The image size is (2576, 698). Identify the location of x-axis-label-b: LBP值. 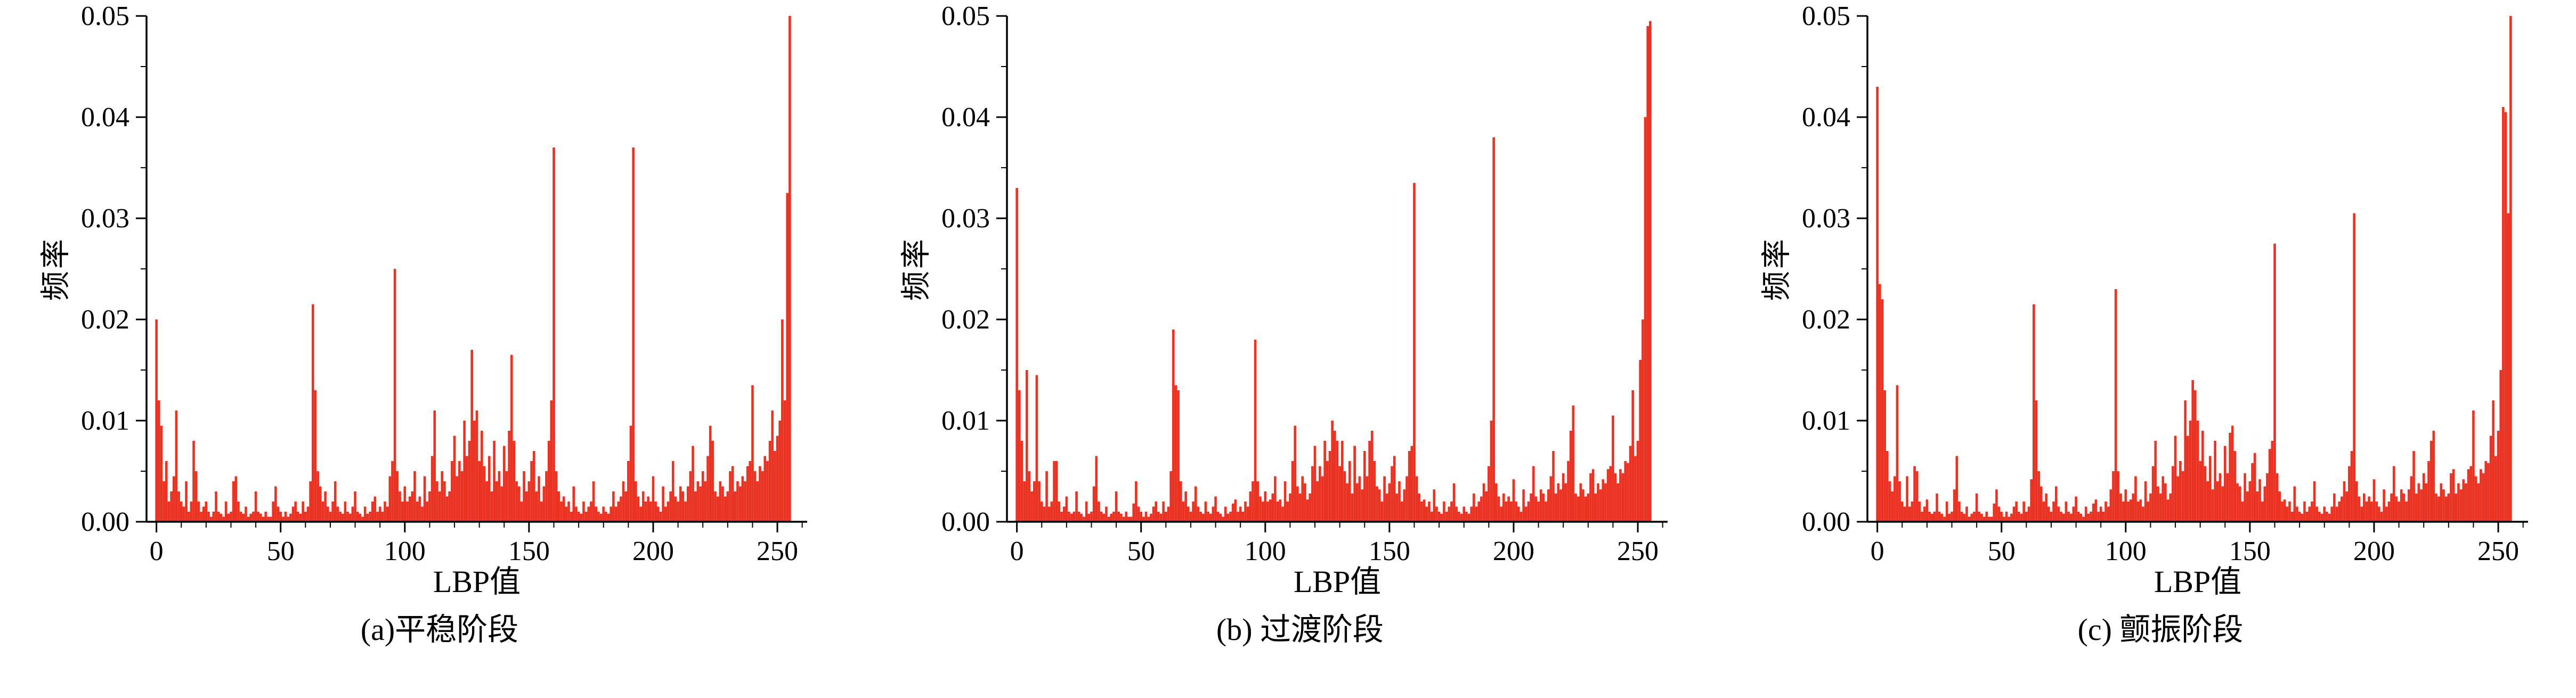
(1337, 581).